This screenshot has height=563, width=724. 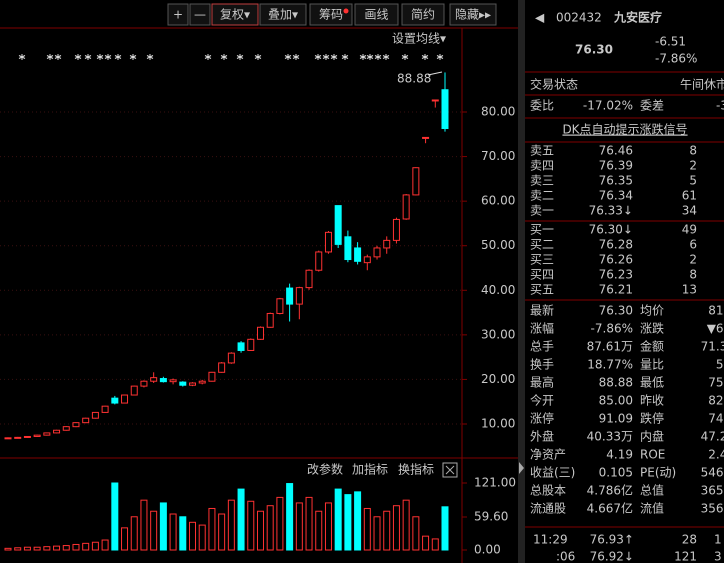 What do you see at coordinates (652, 508) in the screenshot?
I see `stat-label: 流值` at bounding box center [652, 508].